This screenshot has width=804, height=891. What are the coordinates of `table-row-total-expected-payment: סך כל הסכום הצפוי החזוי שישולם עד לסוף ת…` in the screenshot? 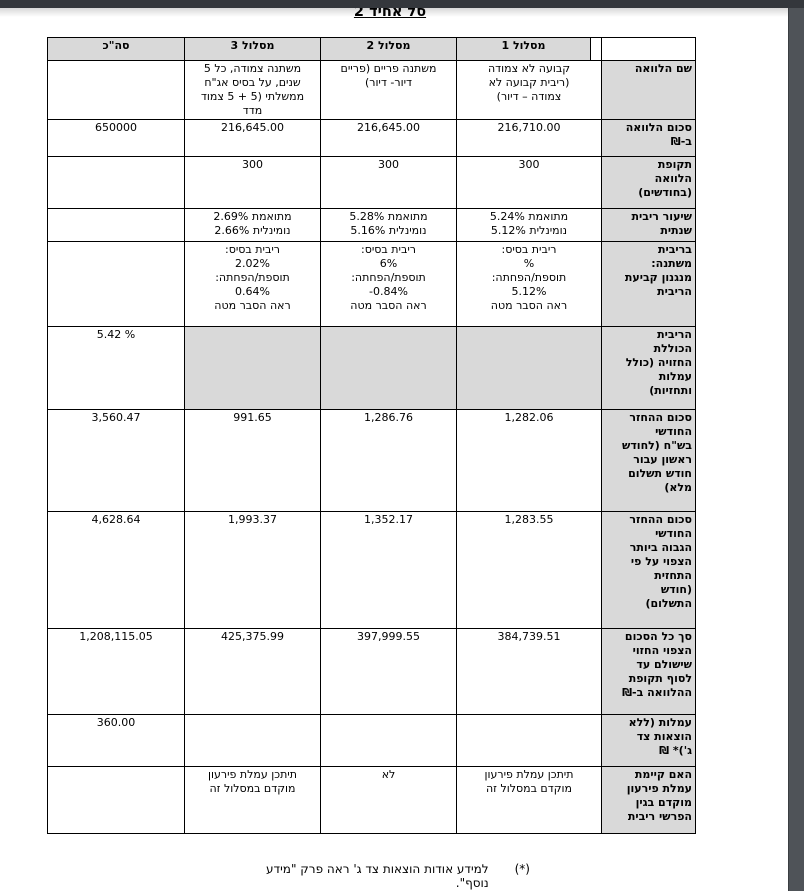 It's located at (371, 671).